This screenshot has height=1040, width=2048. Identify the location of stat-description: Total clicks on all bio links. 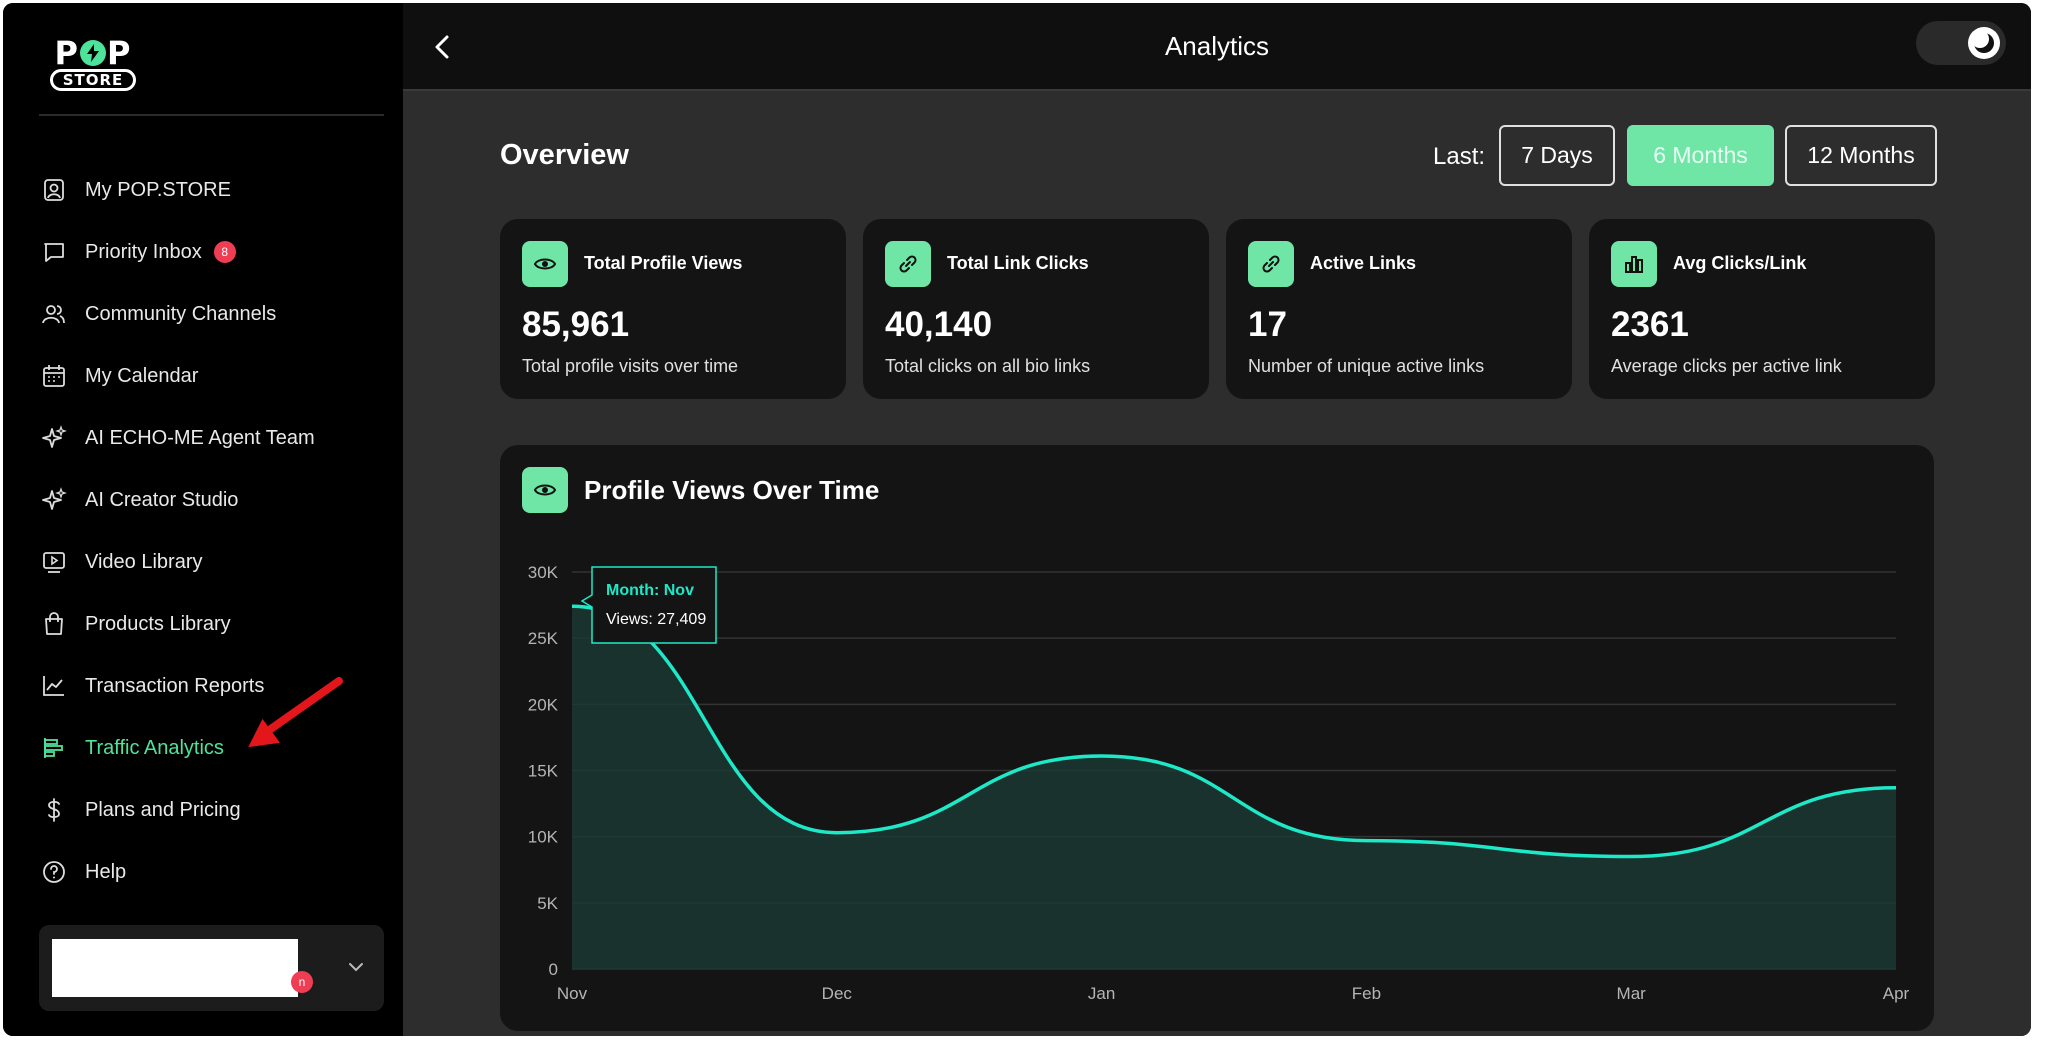
(988, 366).